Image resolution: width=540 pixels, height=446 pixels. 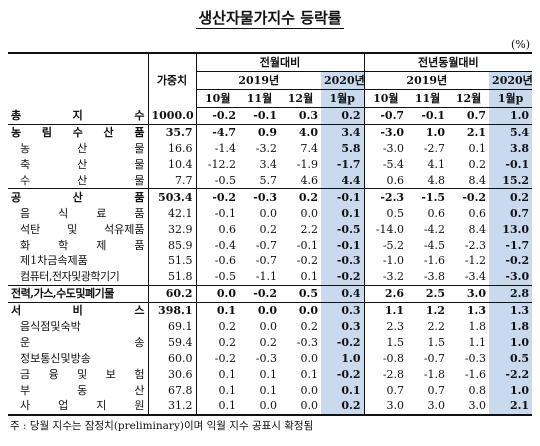 What do you see at coordinates (434, 374) in the screenshot?
I see `yoy-cell: -1.8` at bounding box center [434, 374].